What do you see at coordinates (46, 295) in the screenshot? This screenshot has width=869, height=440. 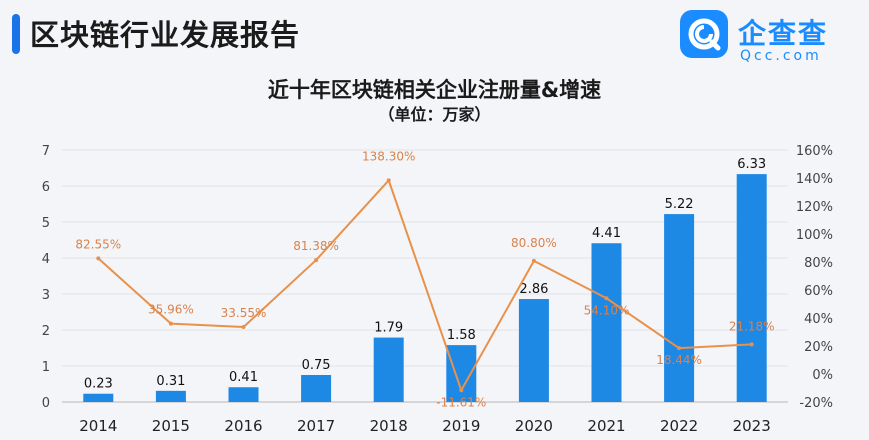 I see `left-tick-label: 3` at bounding box center [46, 295].